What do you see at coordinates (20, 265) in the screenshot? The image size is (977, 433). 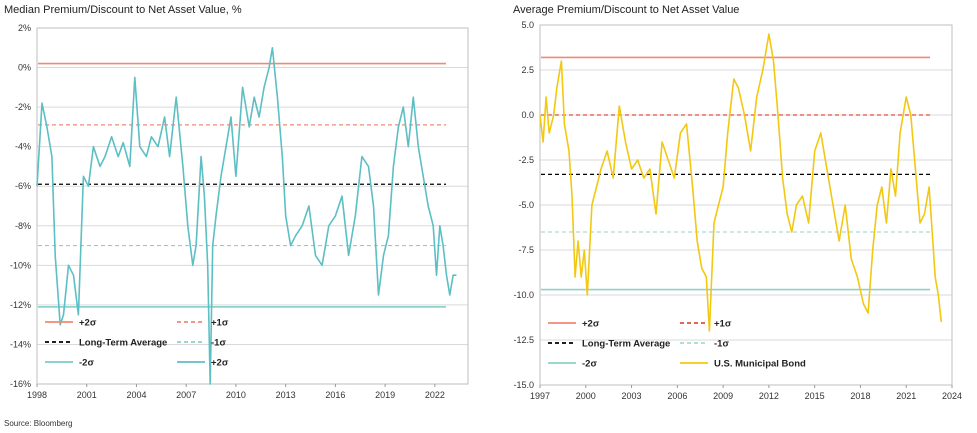 I see `y-tick-label: -10%` at bounding box center [20, 265].